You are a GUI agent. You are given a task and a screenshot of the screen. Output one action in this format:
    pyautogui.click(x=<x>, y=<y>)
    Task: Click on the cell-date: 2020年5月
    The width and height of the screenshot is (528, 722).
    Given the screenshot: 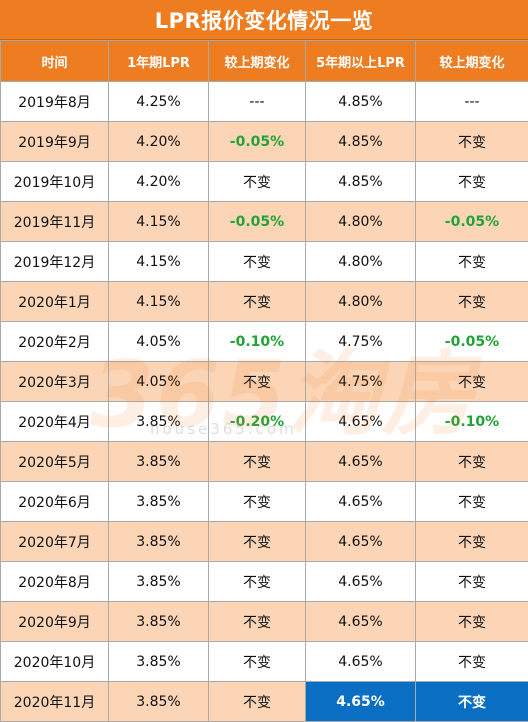 What is the action you would take?
    pyautogui.click(x=55, y=462)
    